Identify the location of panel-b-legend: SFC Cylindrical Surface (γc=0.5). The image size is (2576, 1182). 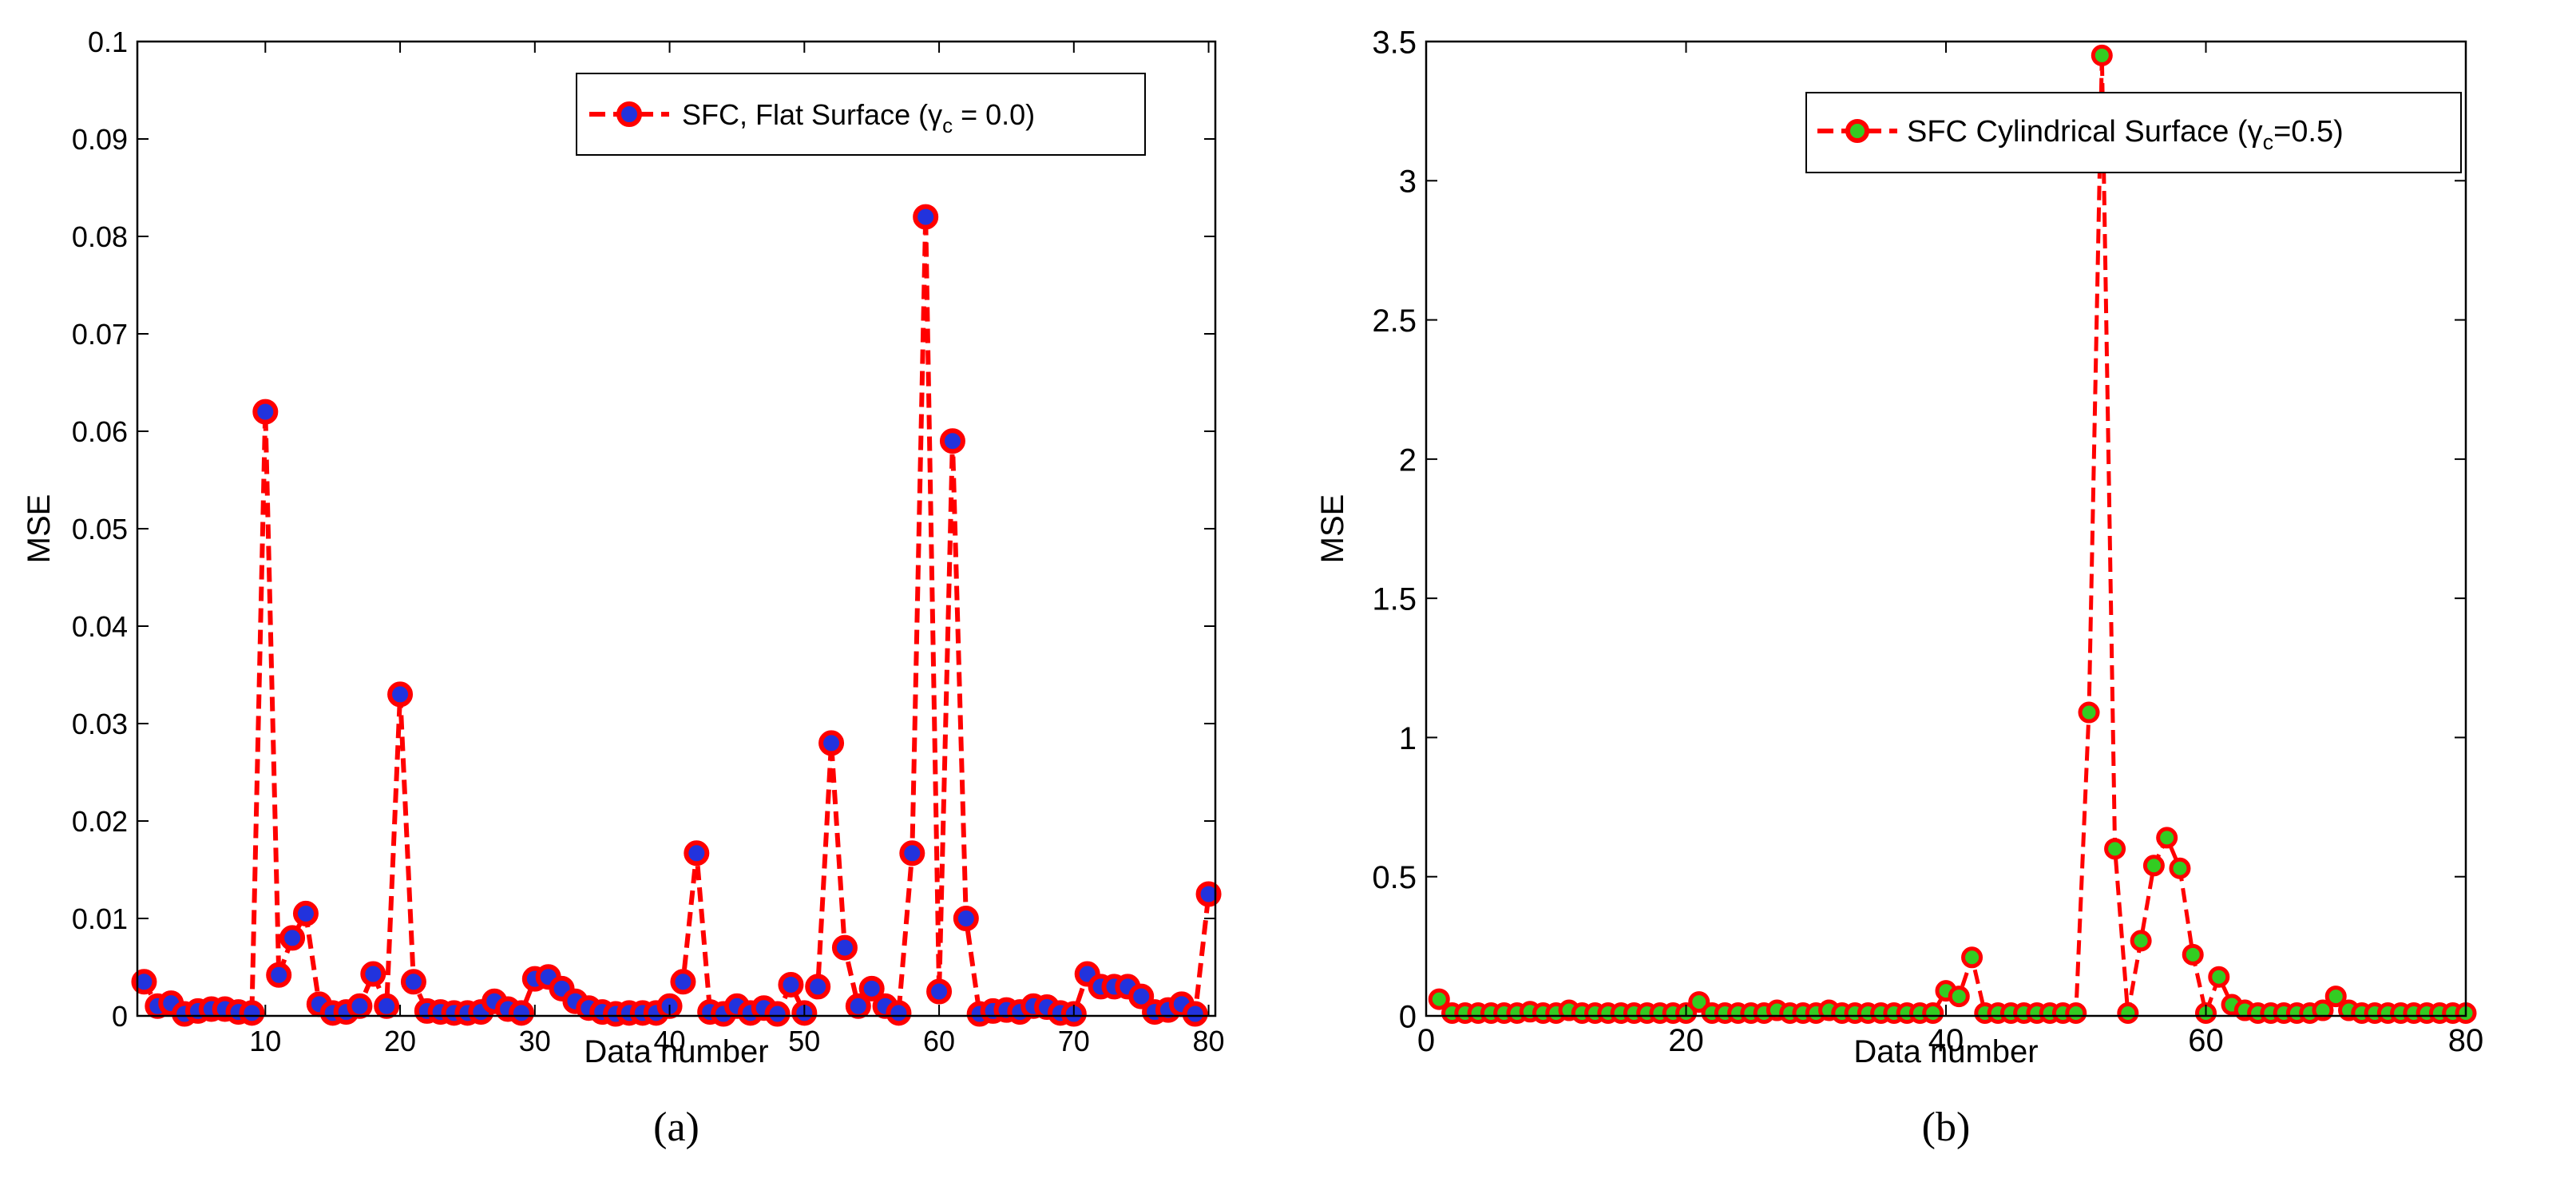
(2133, 132).